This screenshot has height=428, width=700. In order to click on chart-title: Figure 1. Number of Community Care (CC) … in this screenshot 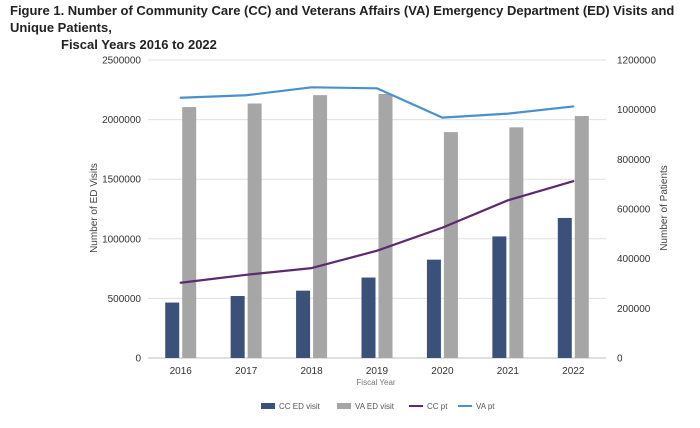, I will do `click(355, 27)`.